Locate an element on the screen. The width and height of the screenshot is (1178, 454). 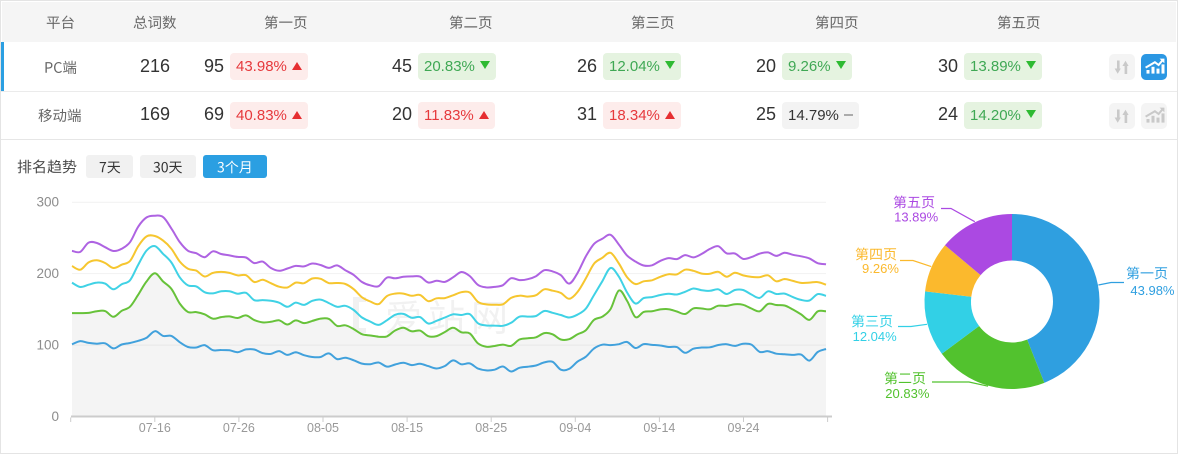
svg-text: 12.04% is located at coordinates (875, 336).